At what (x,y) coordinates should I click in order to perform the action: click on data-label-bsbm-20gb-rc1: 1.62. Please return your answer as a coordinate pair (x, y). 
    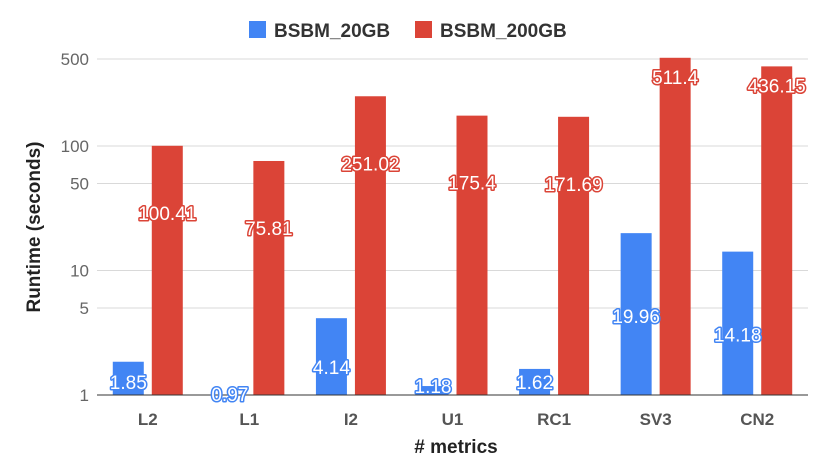
    Looking at the image, I should click on (534, 383).